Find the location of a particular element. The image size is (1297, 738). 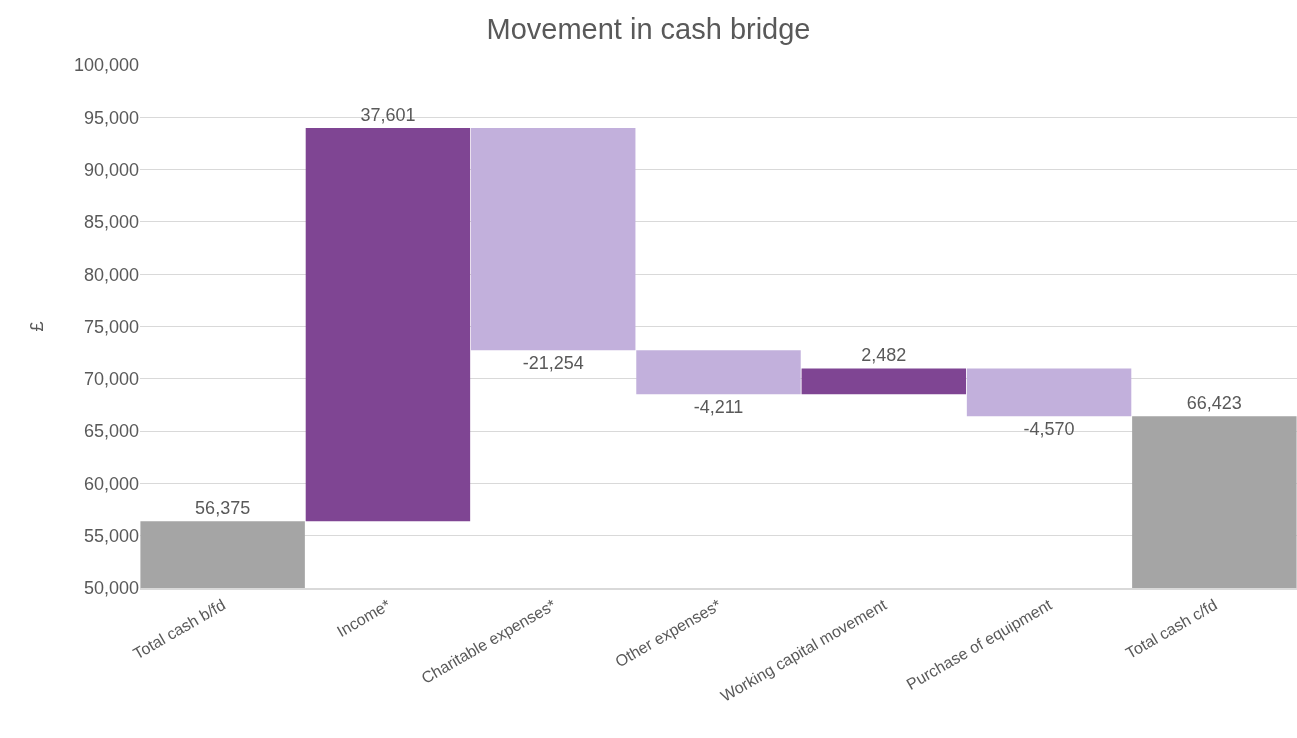

x-tick-label: Total cash b/fd is located at coordinates (179, 629).